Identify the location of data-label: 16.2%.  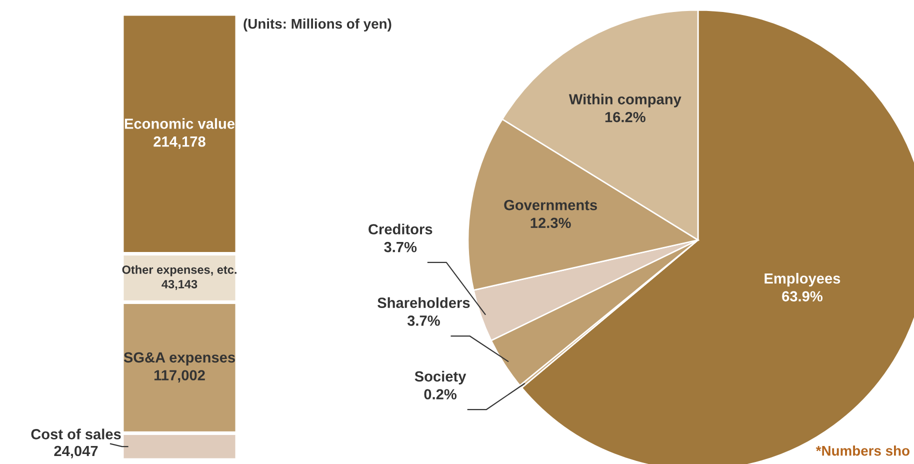
(625, 117).